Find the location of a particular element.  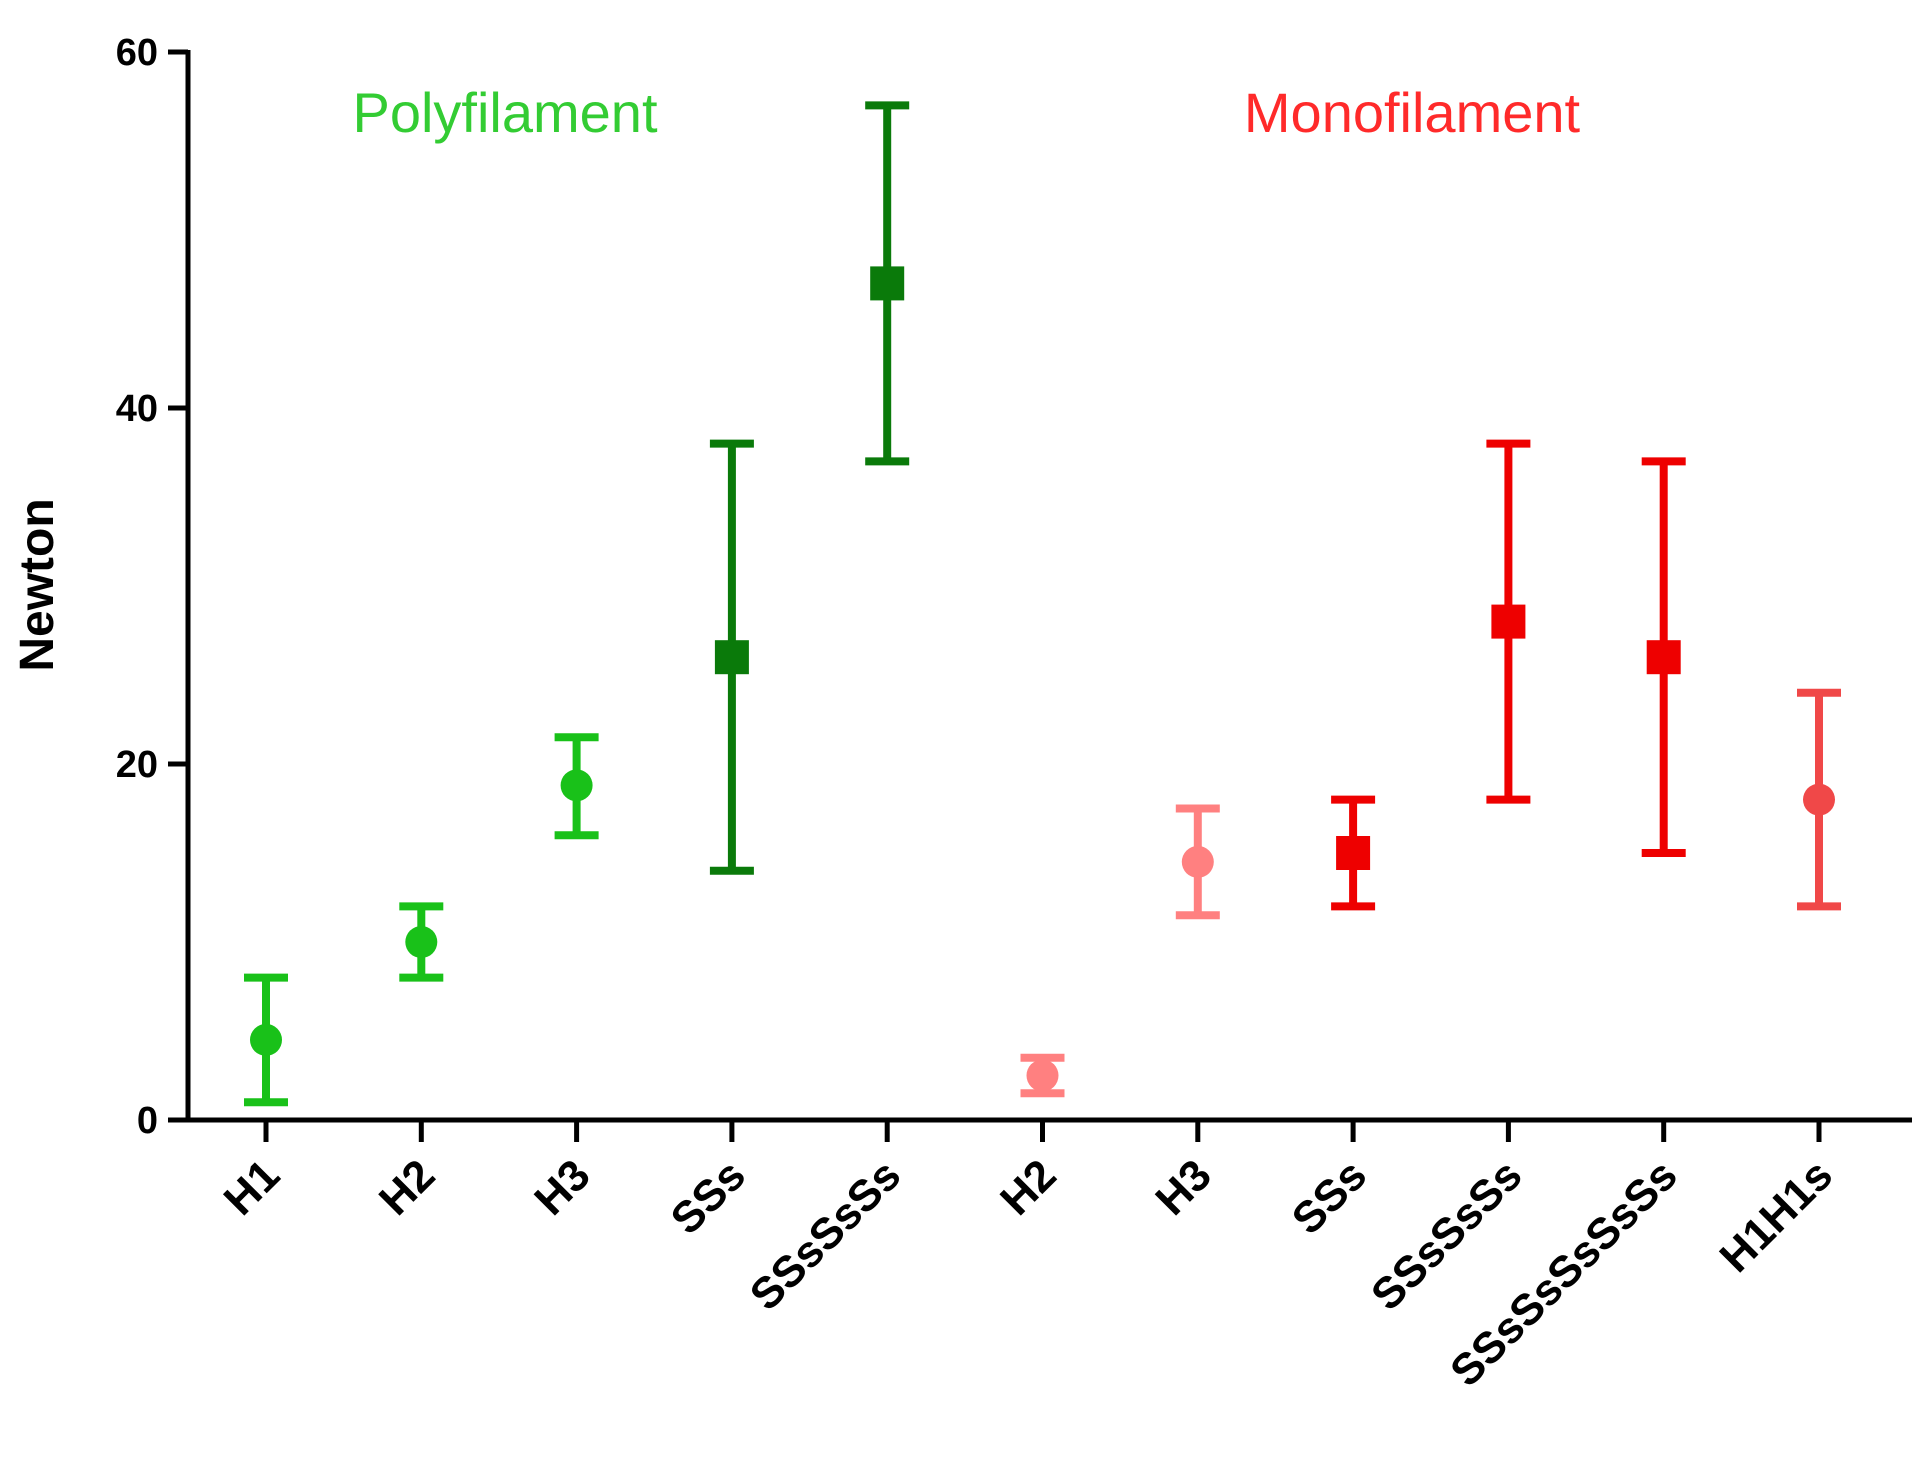

y-axis-title: Newton is located at coordinates (37, 584).